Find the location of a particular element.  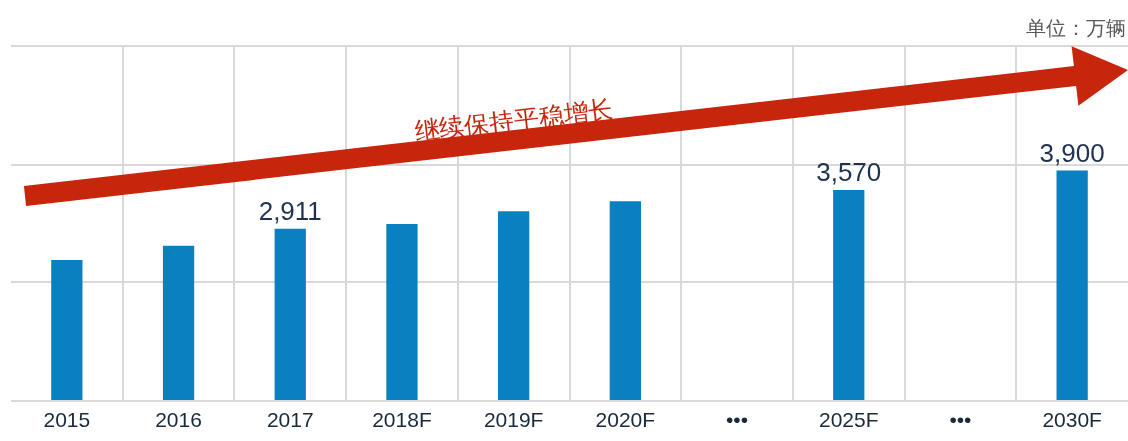

x-tick-label: 2019F is located at coordinates (513, 420).